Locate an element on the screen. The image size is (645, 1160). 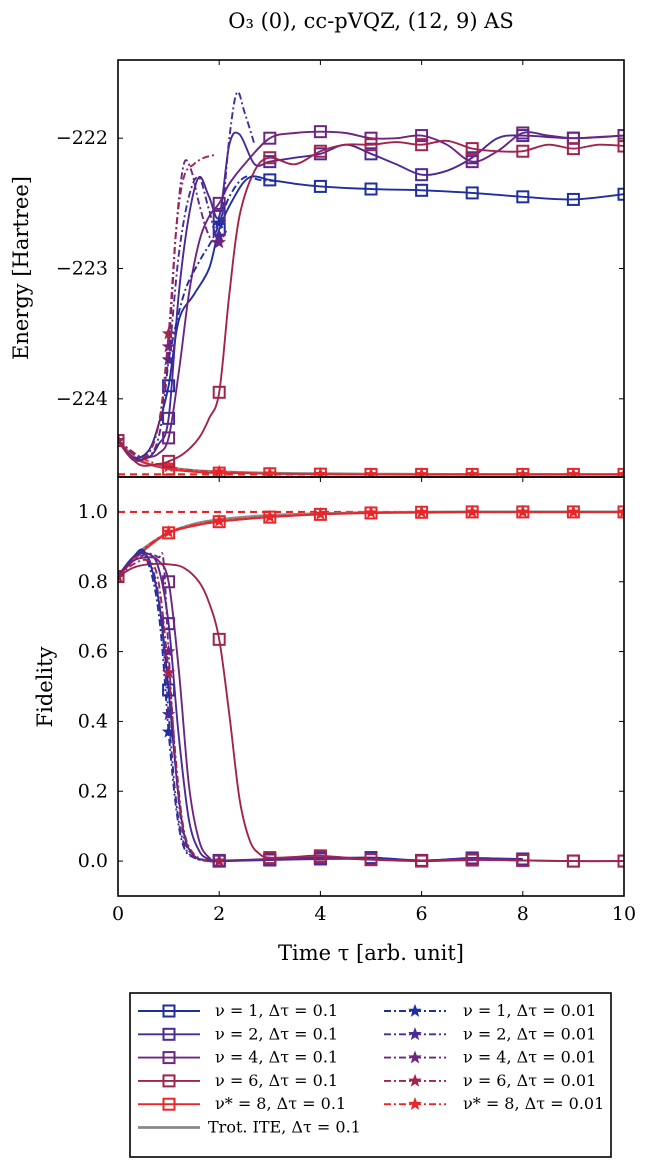
legend-entry-nu8-solid: ν* = 8, Δτ = 0.1 is located at coordinates (242, 1103).